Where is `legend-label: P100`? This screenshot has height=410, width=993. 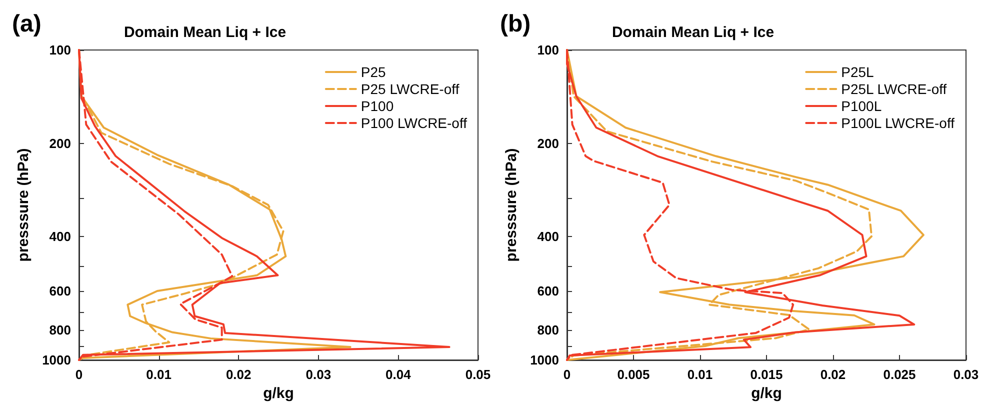 legend-label: P100 is located at coordinates (377, 106).